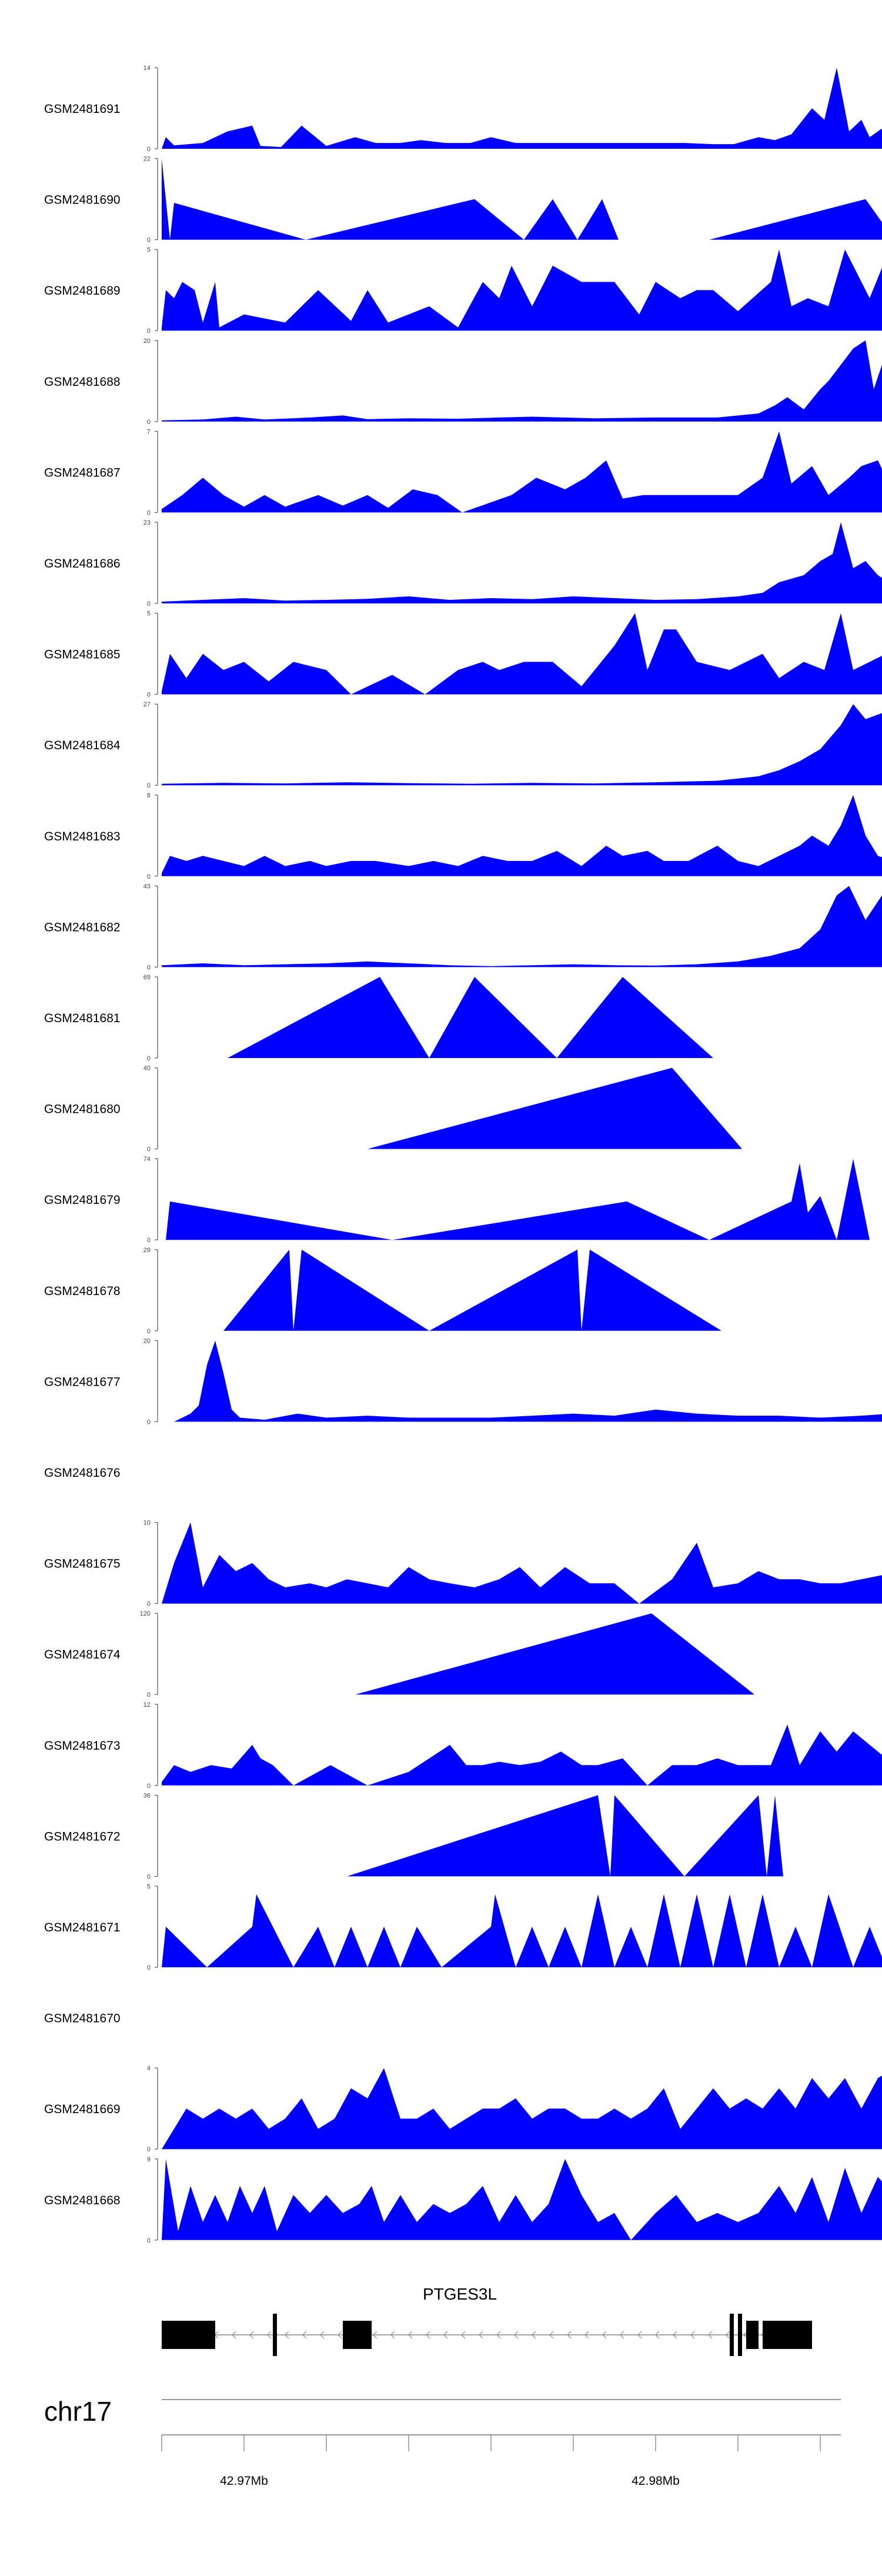  What do you see at coordinates (82, 1473) in the screenshot?
I see `track-label: GSM2481676` at bounding box center [82, 1473].